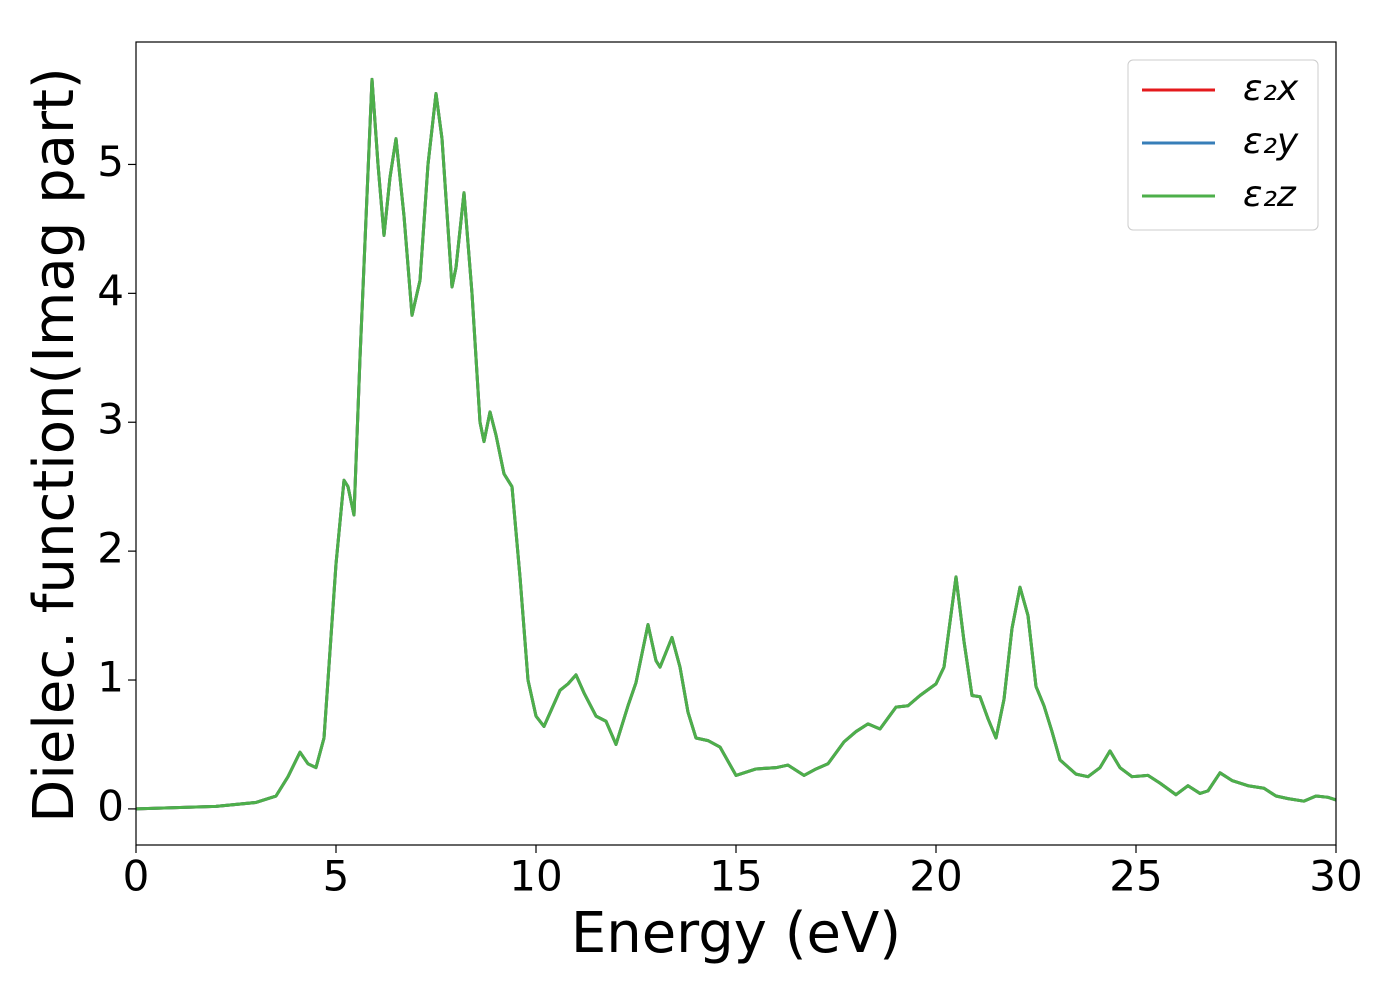  I want to click on x-axis-label: Energy (eV), so click(736, 933).